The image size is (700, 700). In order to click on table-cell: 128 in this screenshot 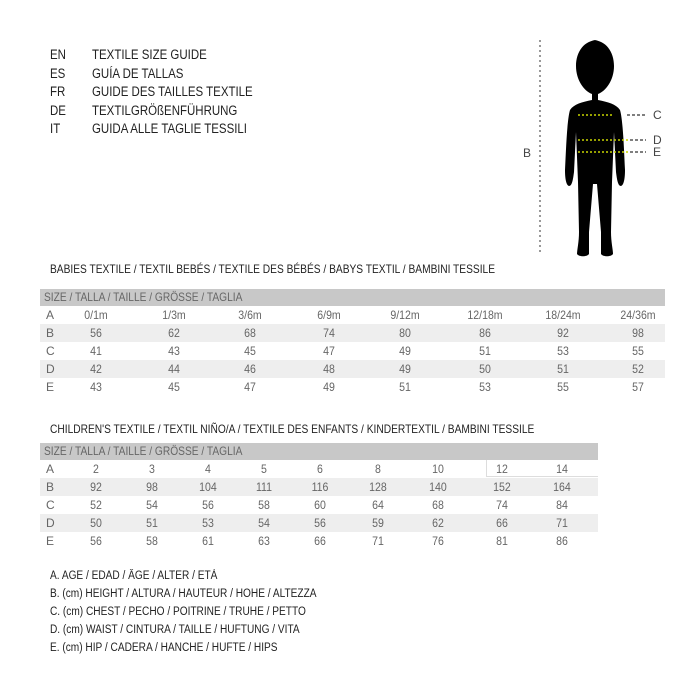, I will do `click(378, 487)`.